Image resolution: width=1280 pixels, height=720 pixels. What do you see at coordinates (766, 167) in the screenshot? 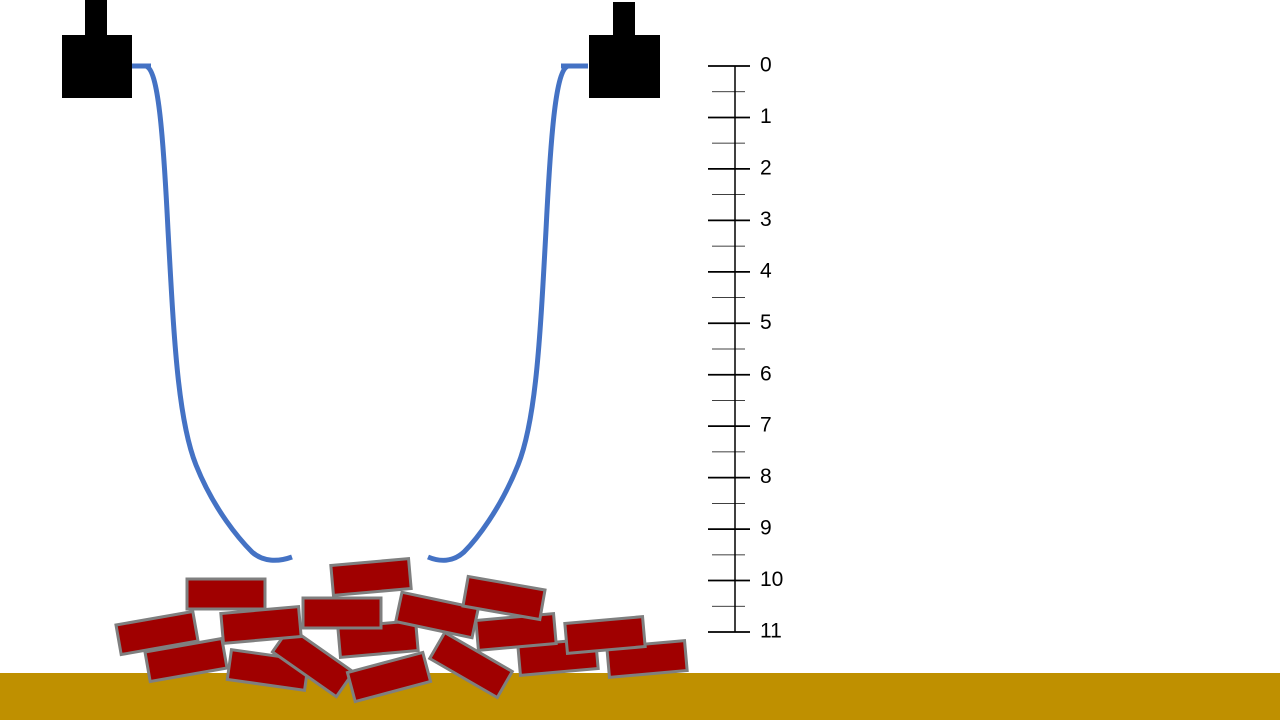
I see `tick-label: 2` at bounding box center [766, 167].